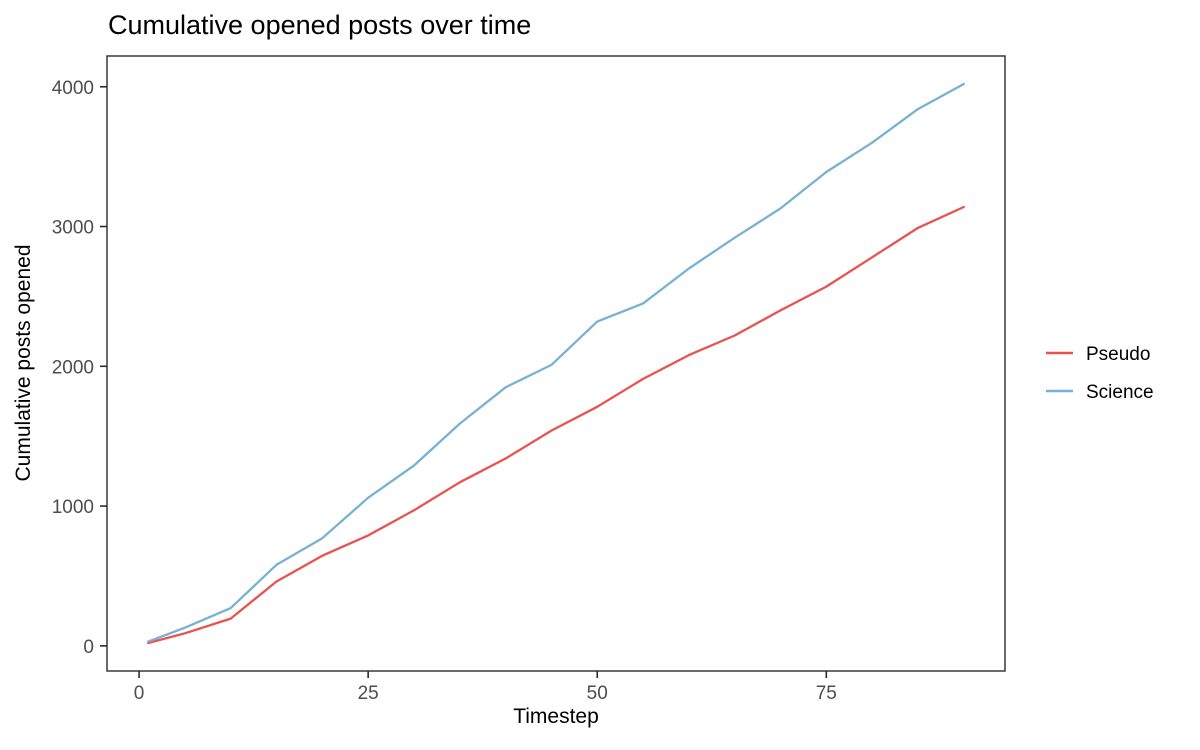 The image size is (1200, 750). Describe the element at coordinates (139, 693) in the screenshot. I see `x-tick-label: 0` at that location.